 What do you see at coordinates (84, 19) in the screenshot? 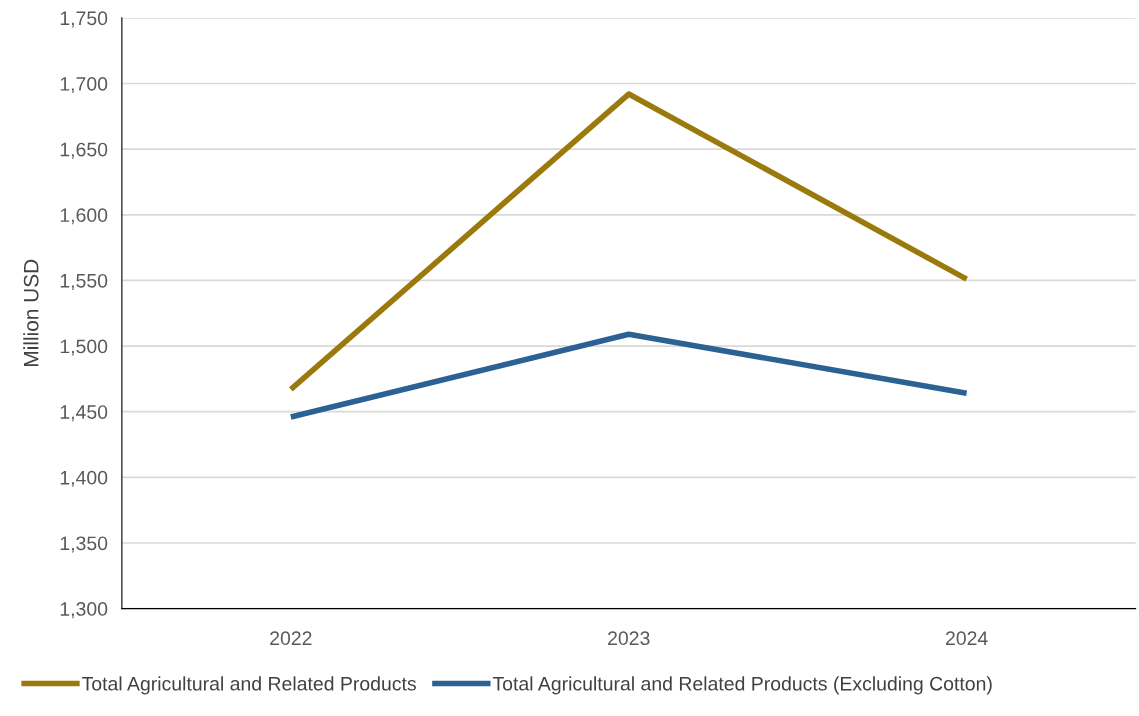
I see `y-tick-label: 1,750` at bounding box center [84, 19].